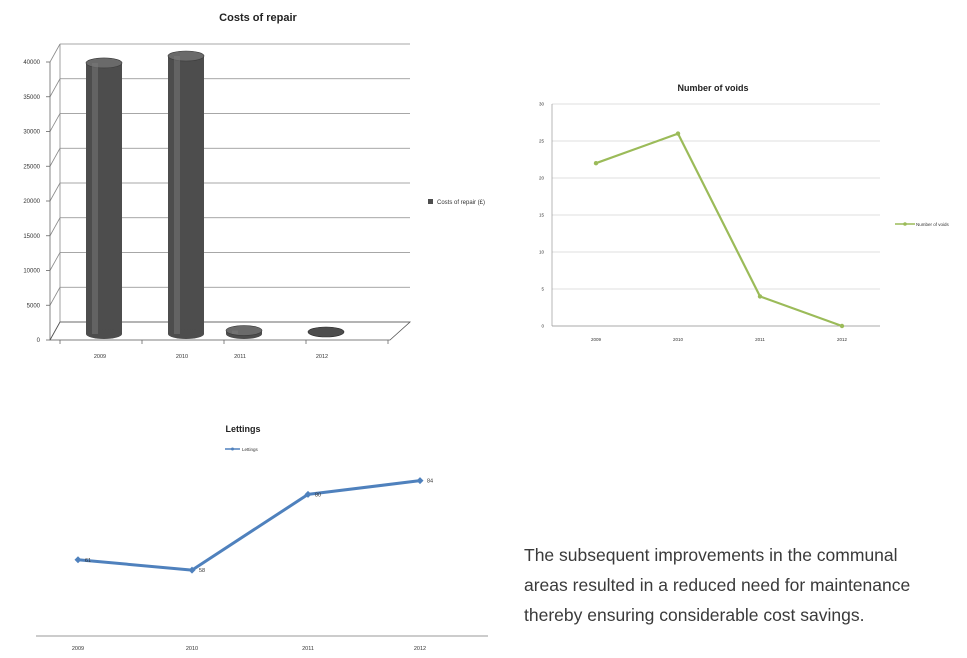 This screenshot has width=967, height=658. I want to click on gridlines, so click(715, 215).